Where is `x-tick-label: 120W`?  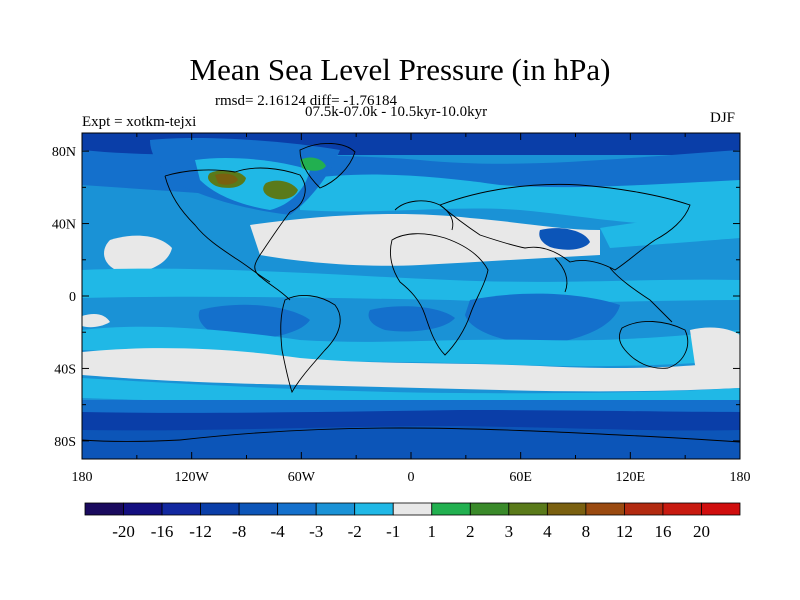 x-tick-label: 120W is located at coordinates (192, 477).